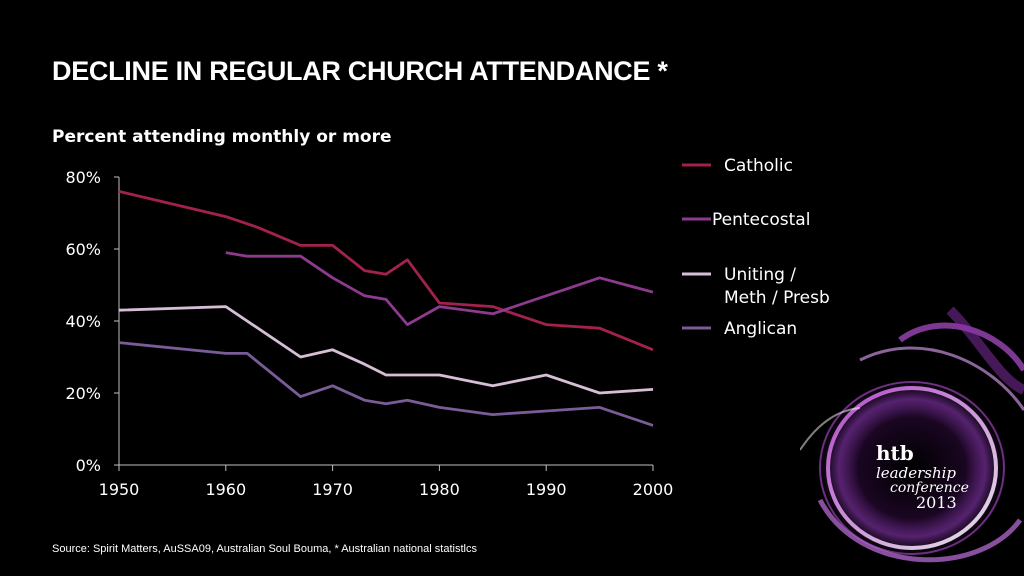 The image size is (1024, 576). Describe the element at coordinates (88, 465) in the screenshot. I see `y-tick-label: 0%` at that location.